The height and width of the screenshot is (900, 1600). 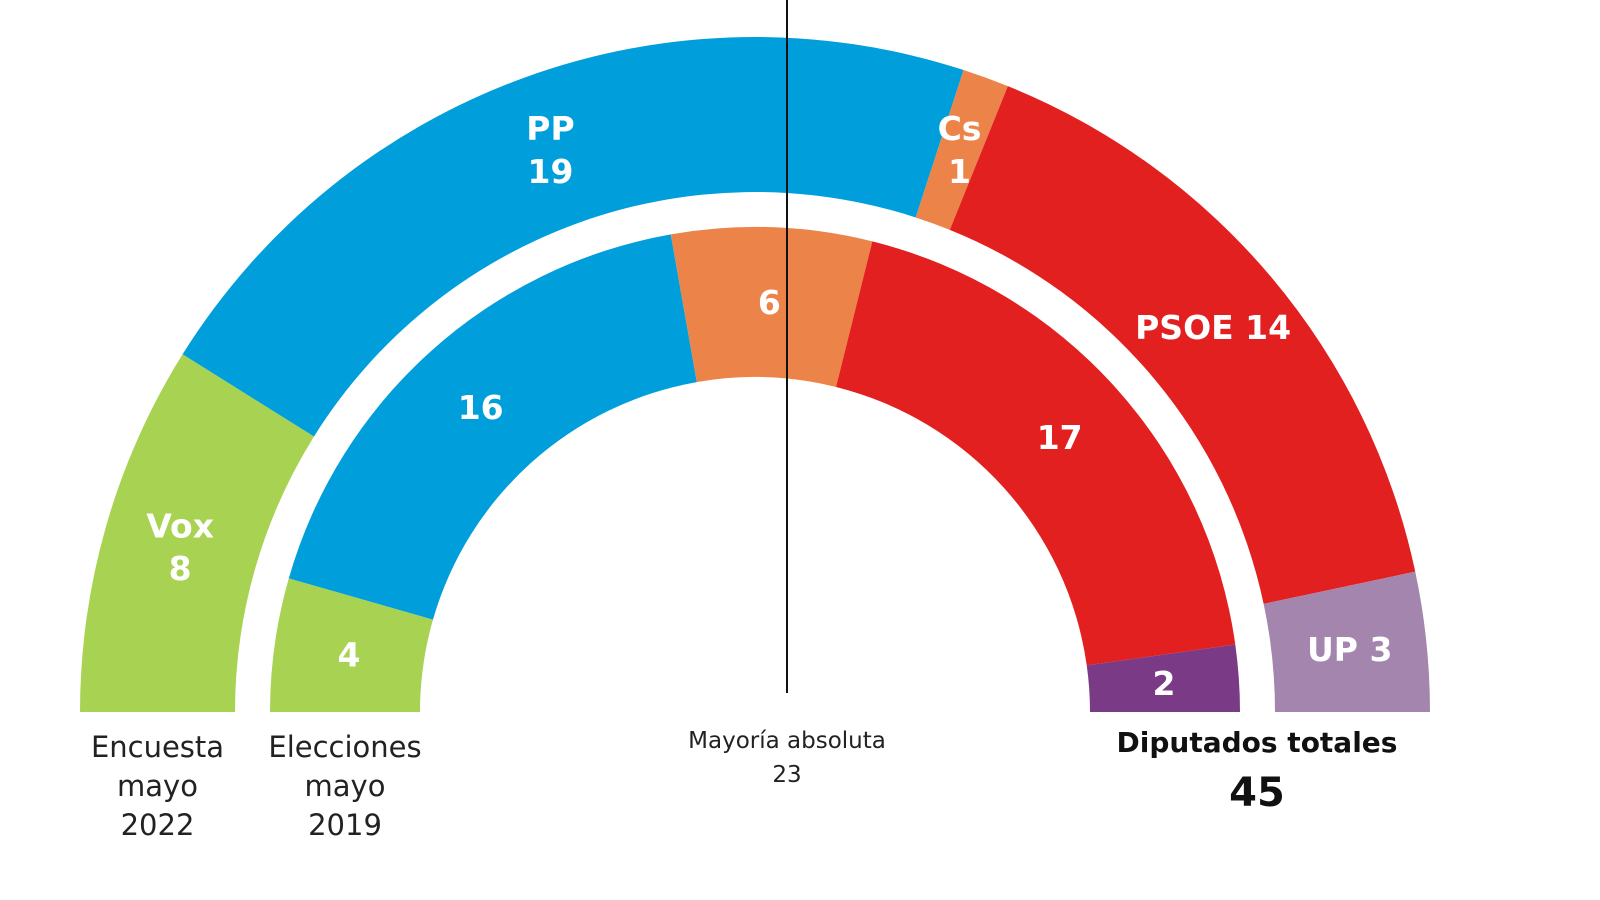 I want to click on total-seats-title: Diputados totales, so click(x=1257, y=742).